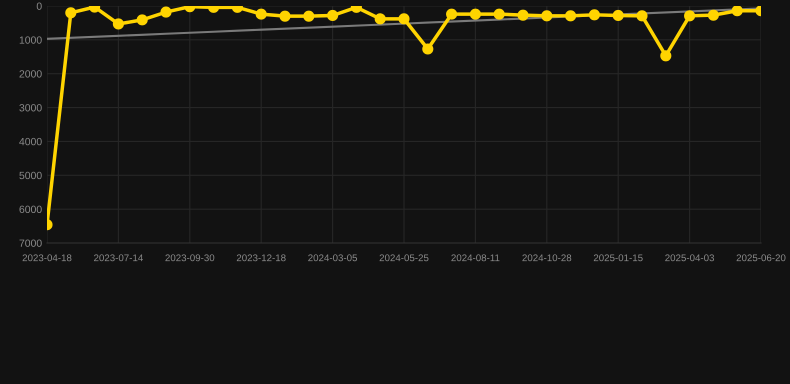  Describe the element at coordinates (475, 258) in the screenshot. I see `x-tick-label: 2024-08-11` at that location.